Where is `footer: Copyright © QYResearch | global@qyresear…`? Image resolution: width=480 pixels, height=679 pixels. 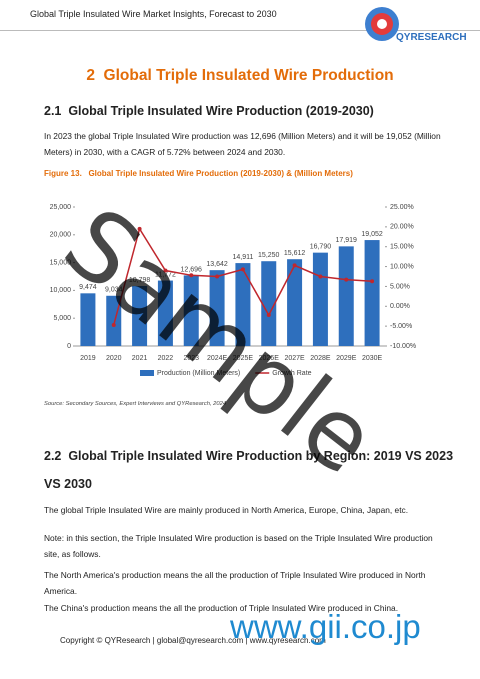
footer: Copyright © QYResearch | global@qyresear… is located at coordinates (193, 640).